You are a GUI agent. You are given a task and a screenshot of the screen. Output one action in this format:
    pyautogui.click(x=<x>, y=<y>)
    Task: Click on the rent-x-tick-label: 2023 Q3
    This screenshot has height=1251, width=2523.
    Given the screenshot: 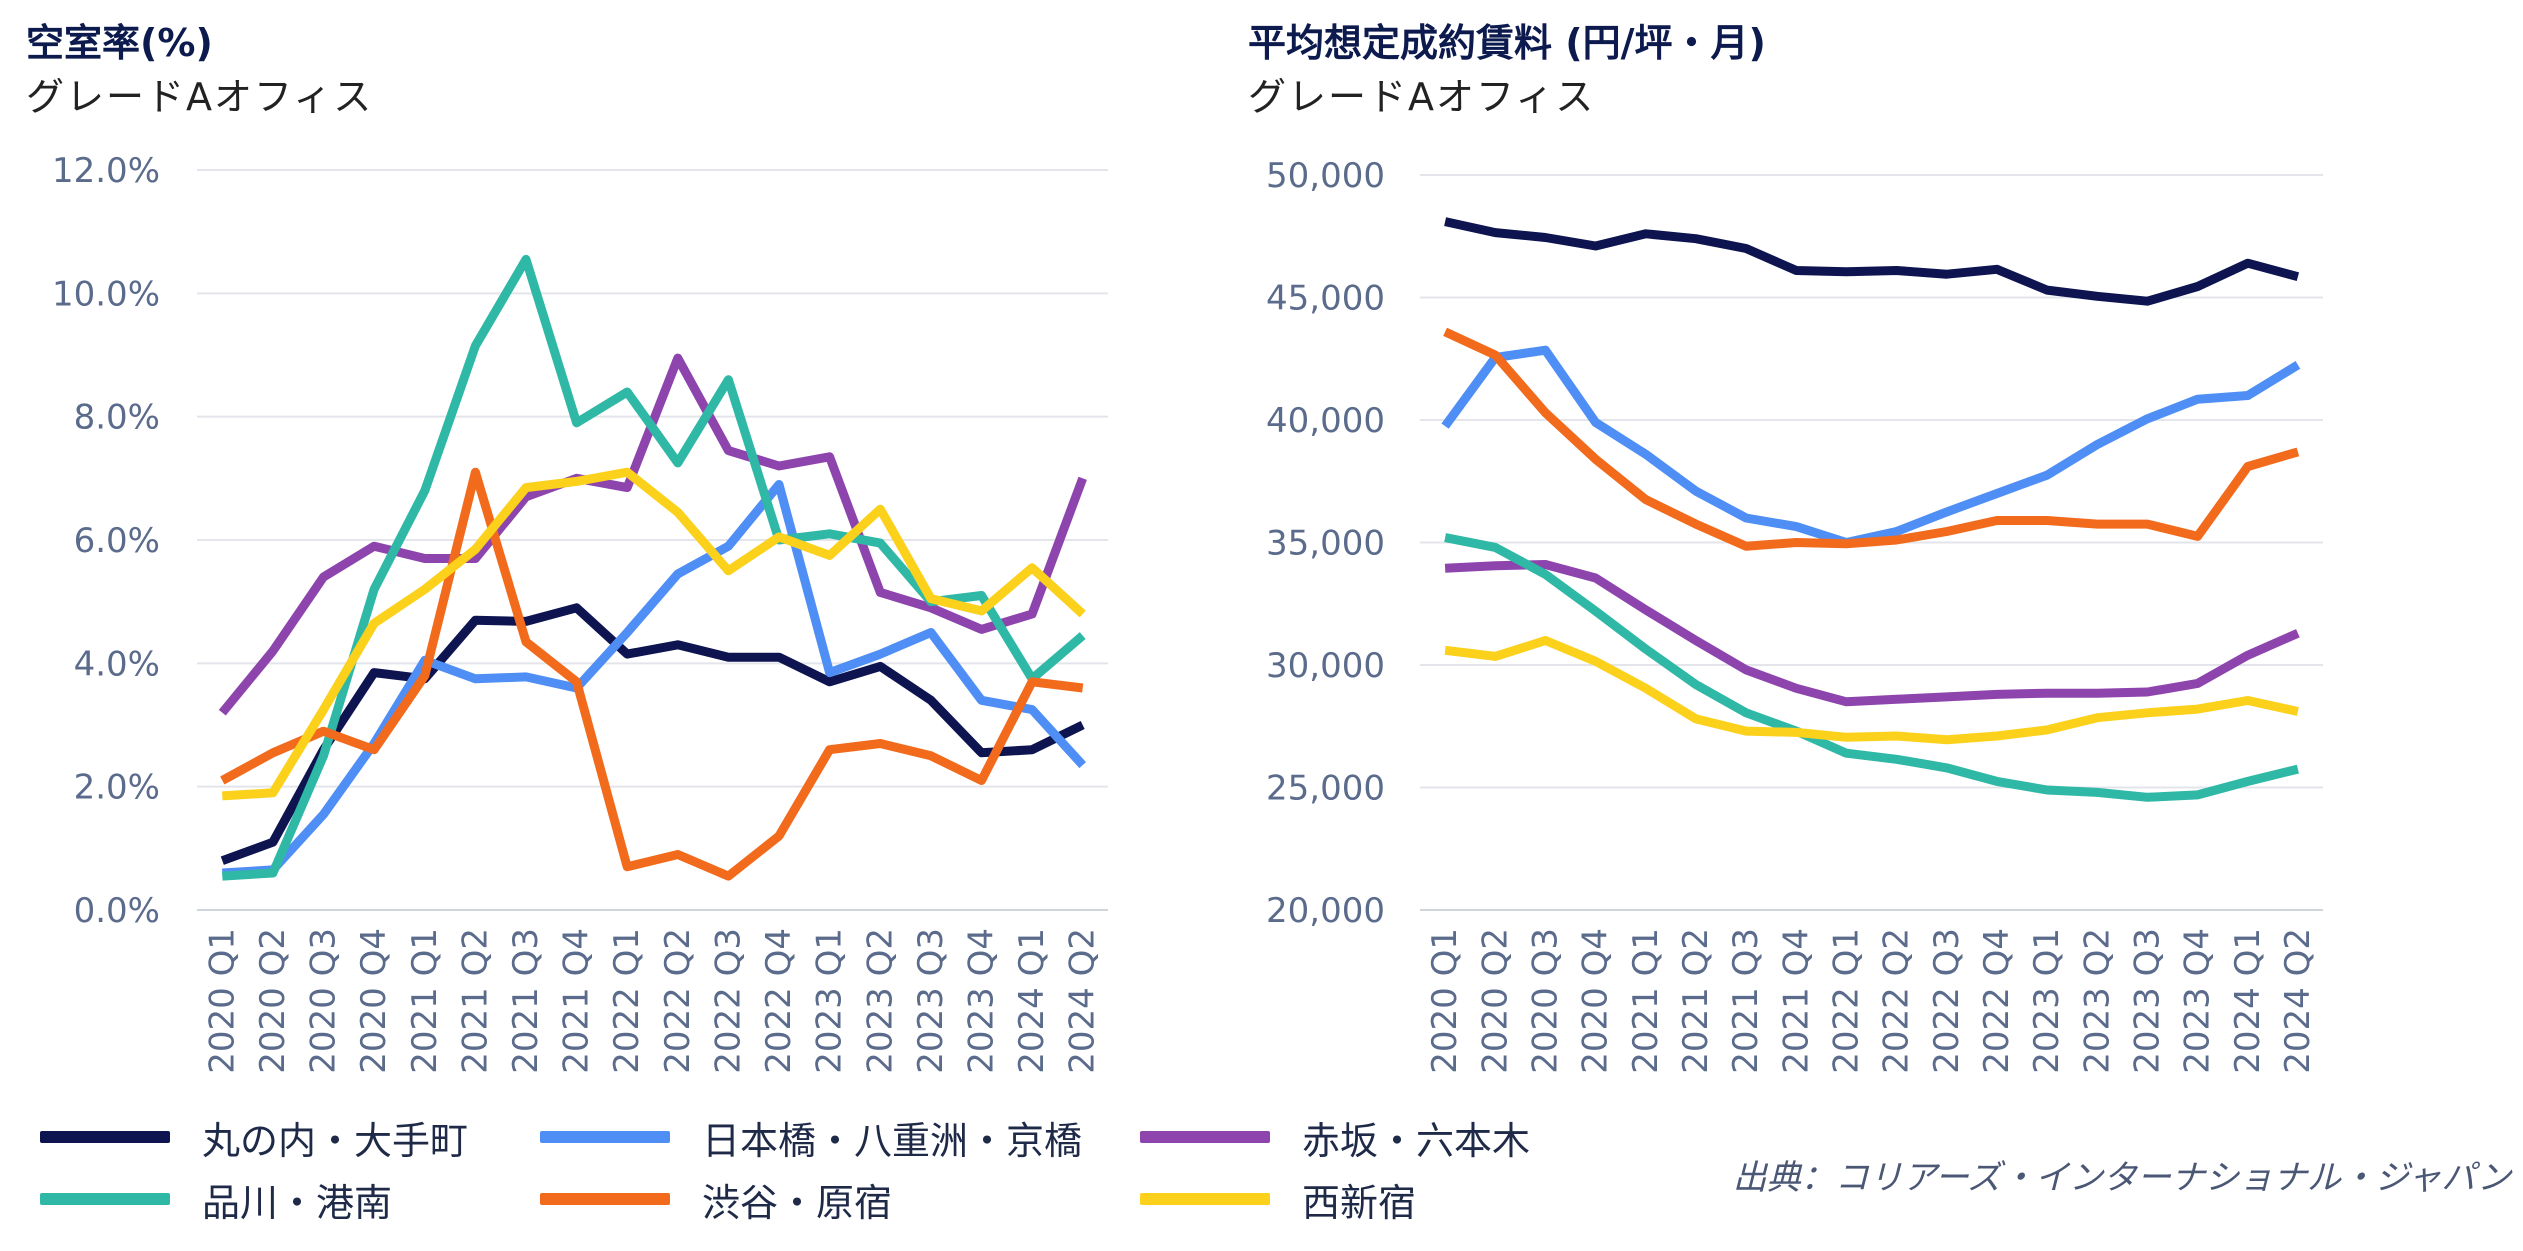 What is the action you would take?
    pyautogui.click(x=2147, y=1001)
    